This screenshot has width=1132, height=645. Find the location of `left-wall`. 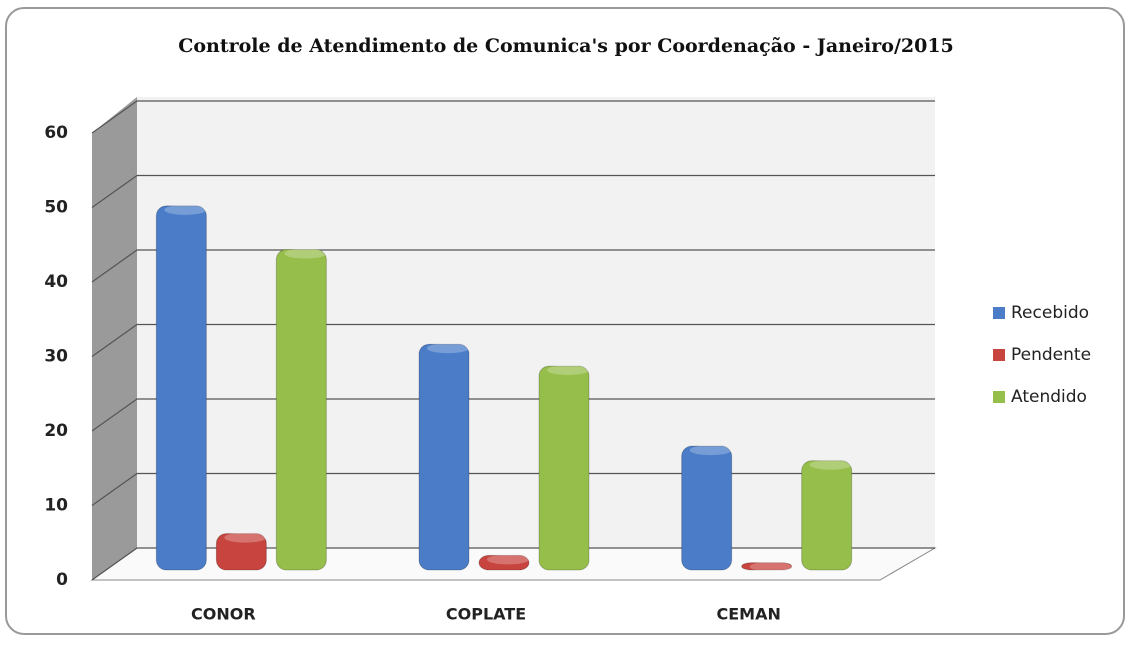

left-wall is located at coordinates (114, 338).